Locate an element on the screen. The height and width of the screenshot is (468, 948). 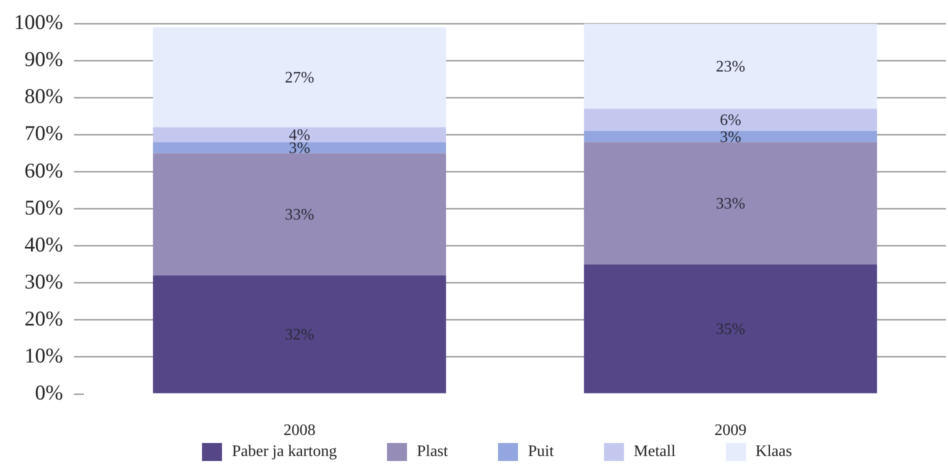
data-label: 27% is located at coordinates (299, 78).